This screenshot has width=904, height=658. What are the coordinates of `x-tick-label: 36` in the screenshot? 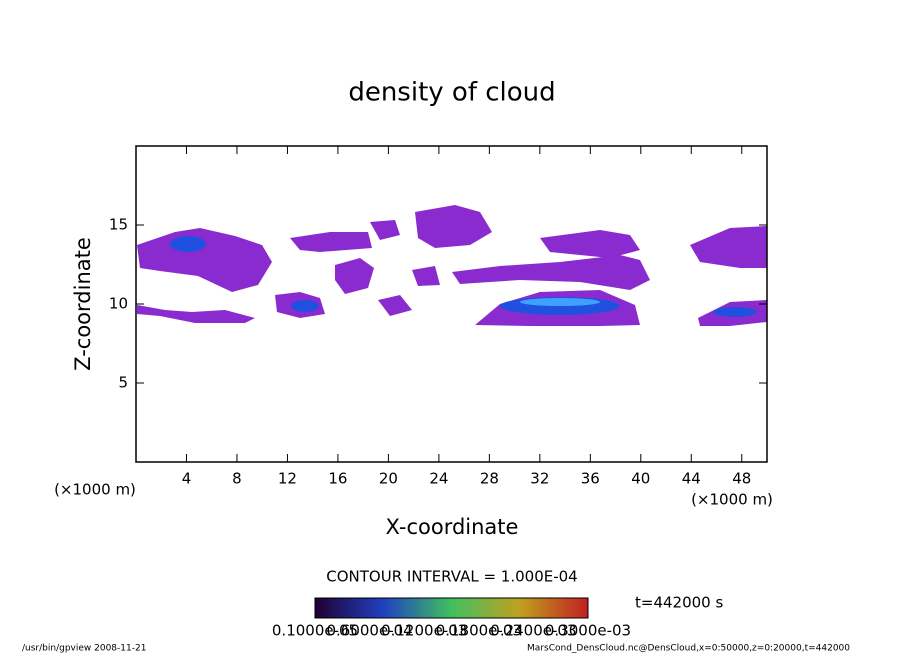 It's located at (590, 479).